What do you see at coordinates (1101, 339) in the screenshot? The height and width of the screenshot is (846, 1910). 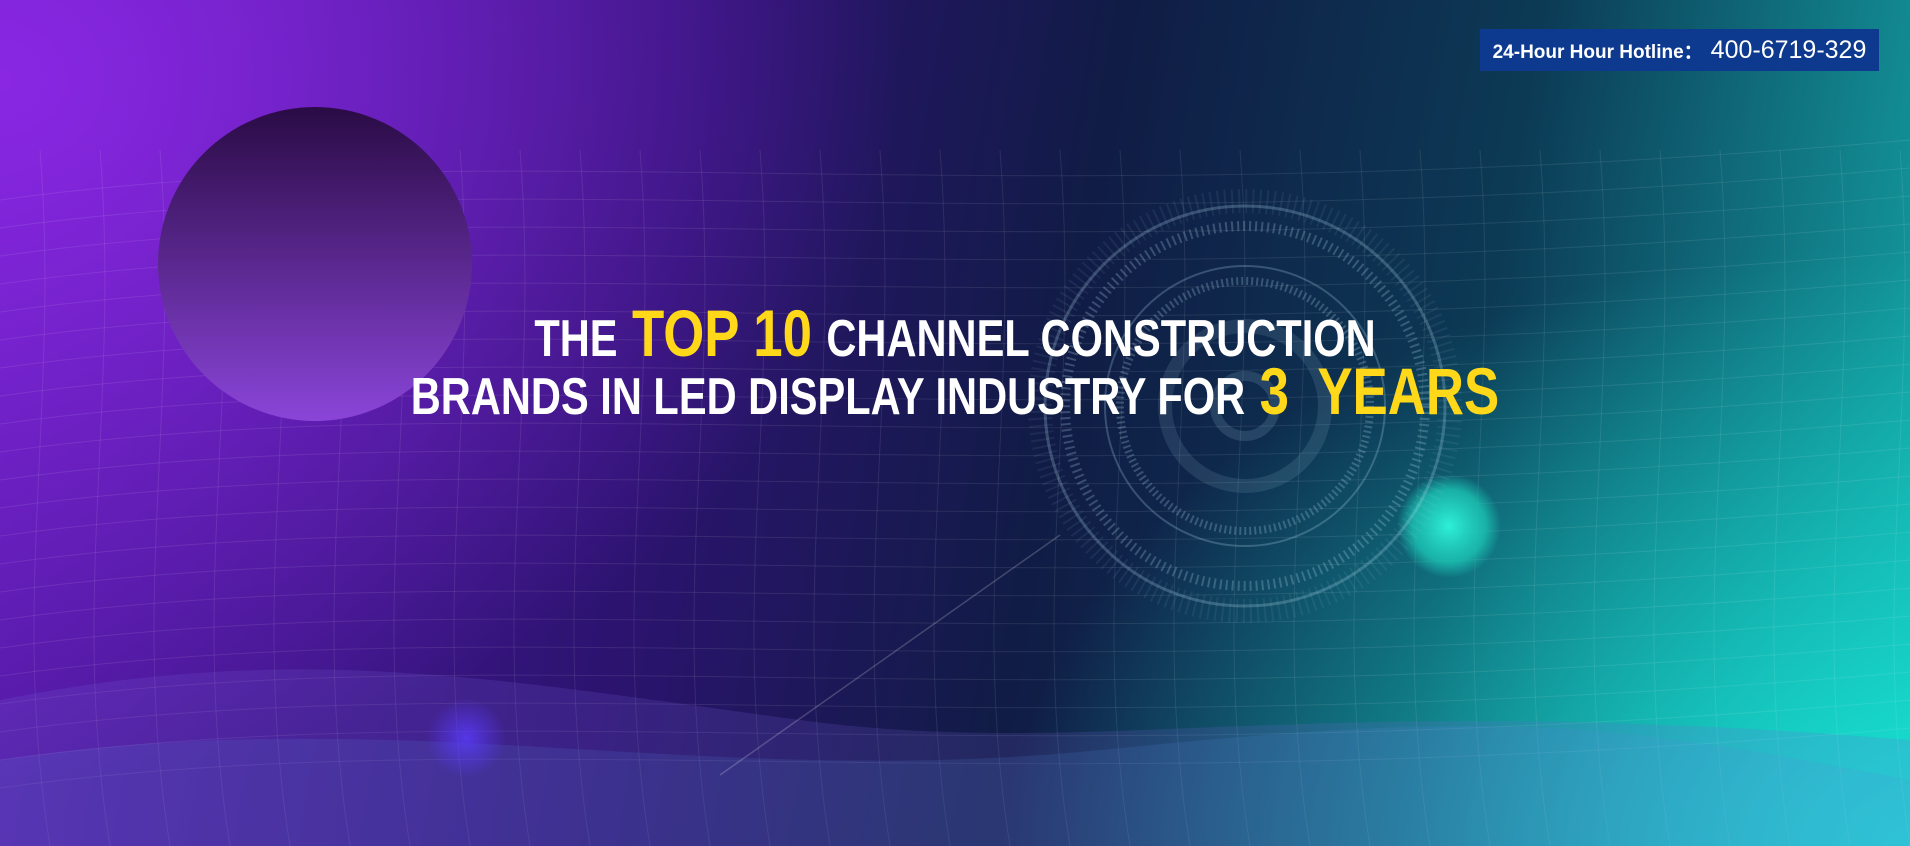 I see `headline-text: CHANNEL CONSTRUCTION` at bounding box center [1101, 339].